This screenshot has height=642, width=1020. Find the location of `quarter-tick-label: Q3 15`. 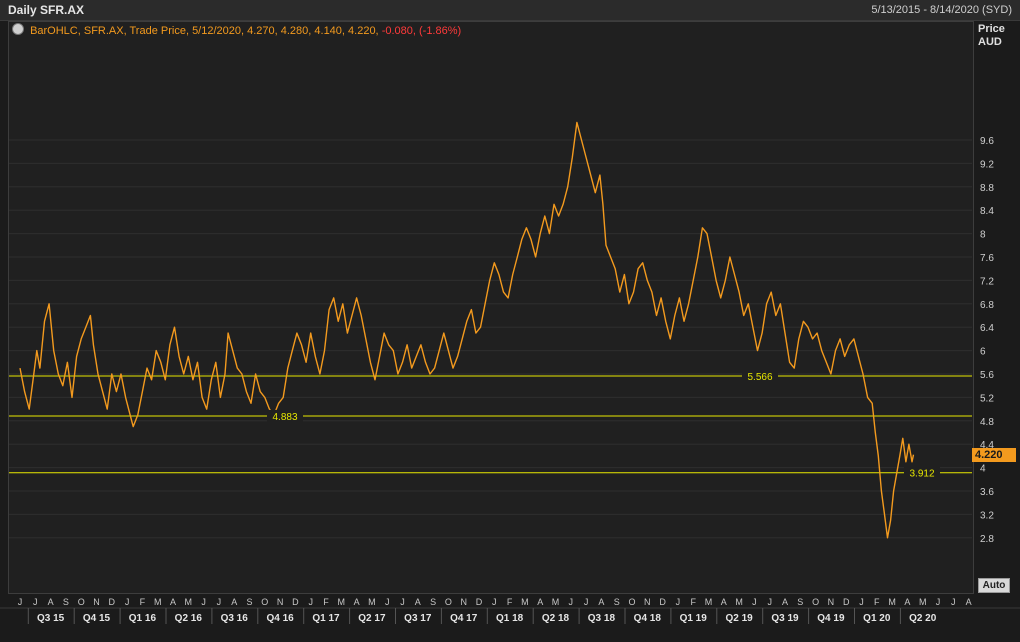

quarter-tick-label: Q3 15 is located at coordinates (51, 618).